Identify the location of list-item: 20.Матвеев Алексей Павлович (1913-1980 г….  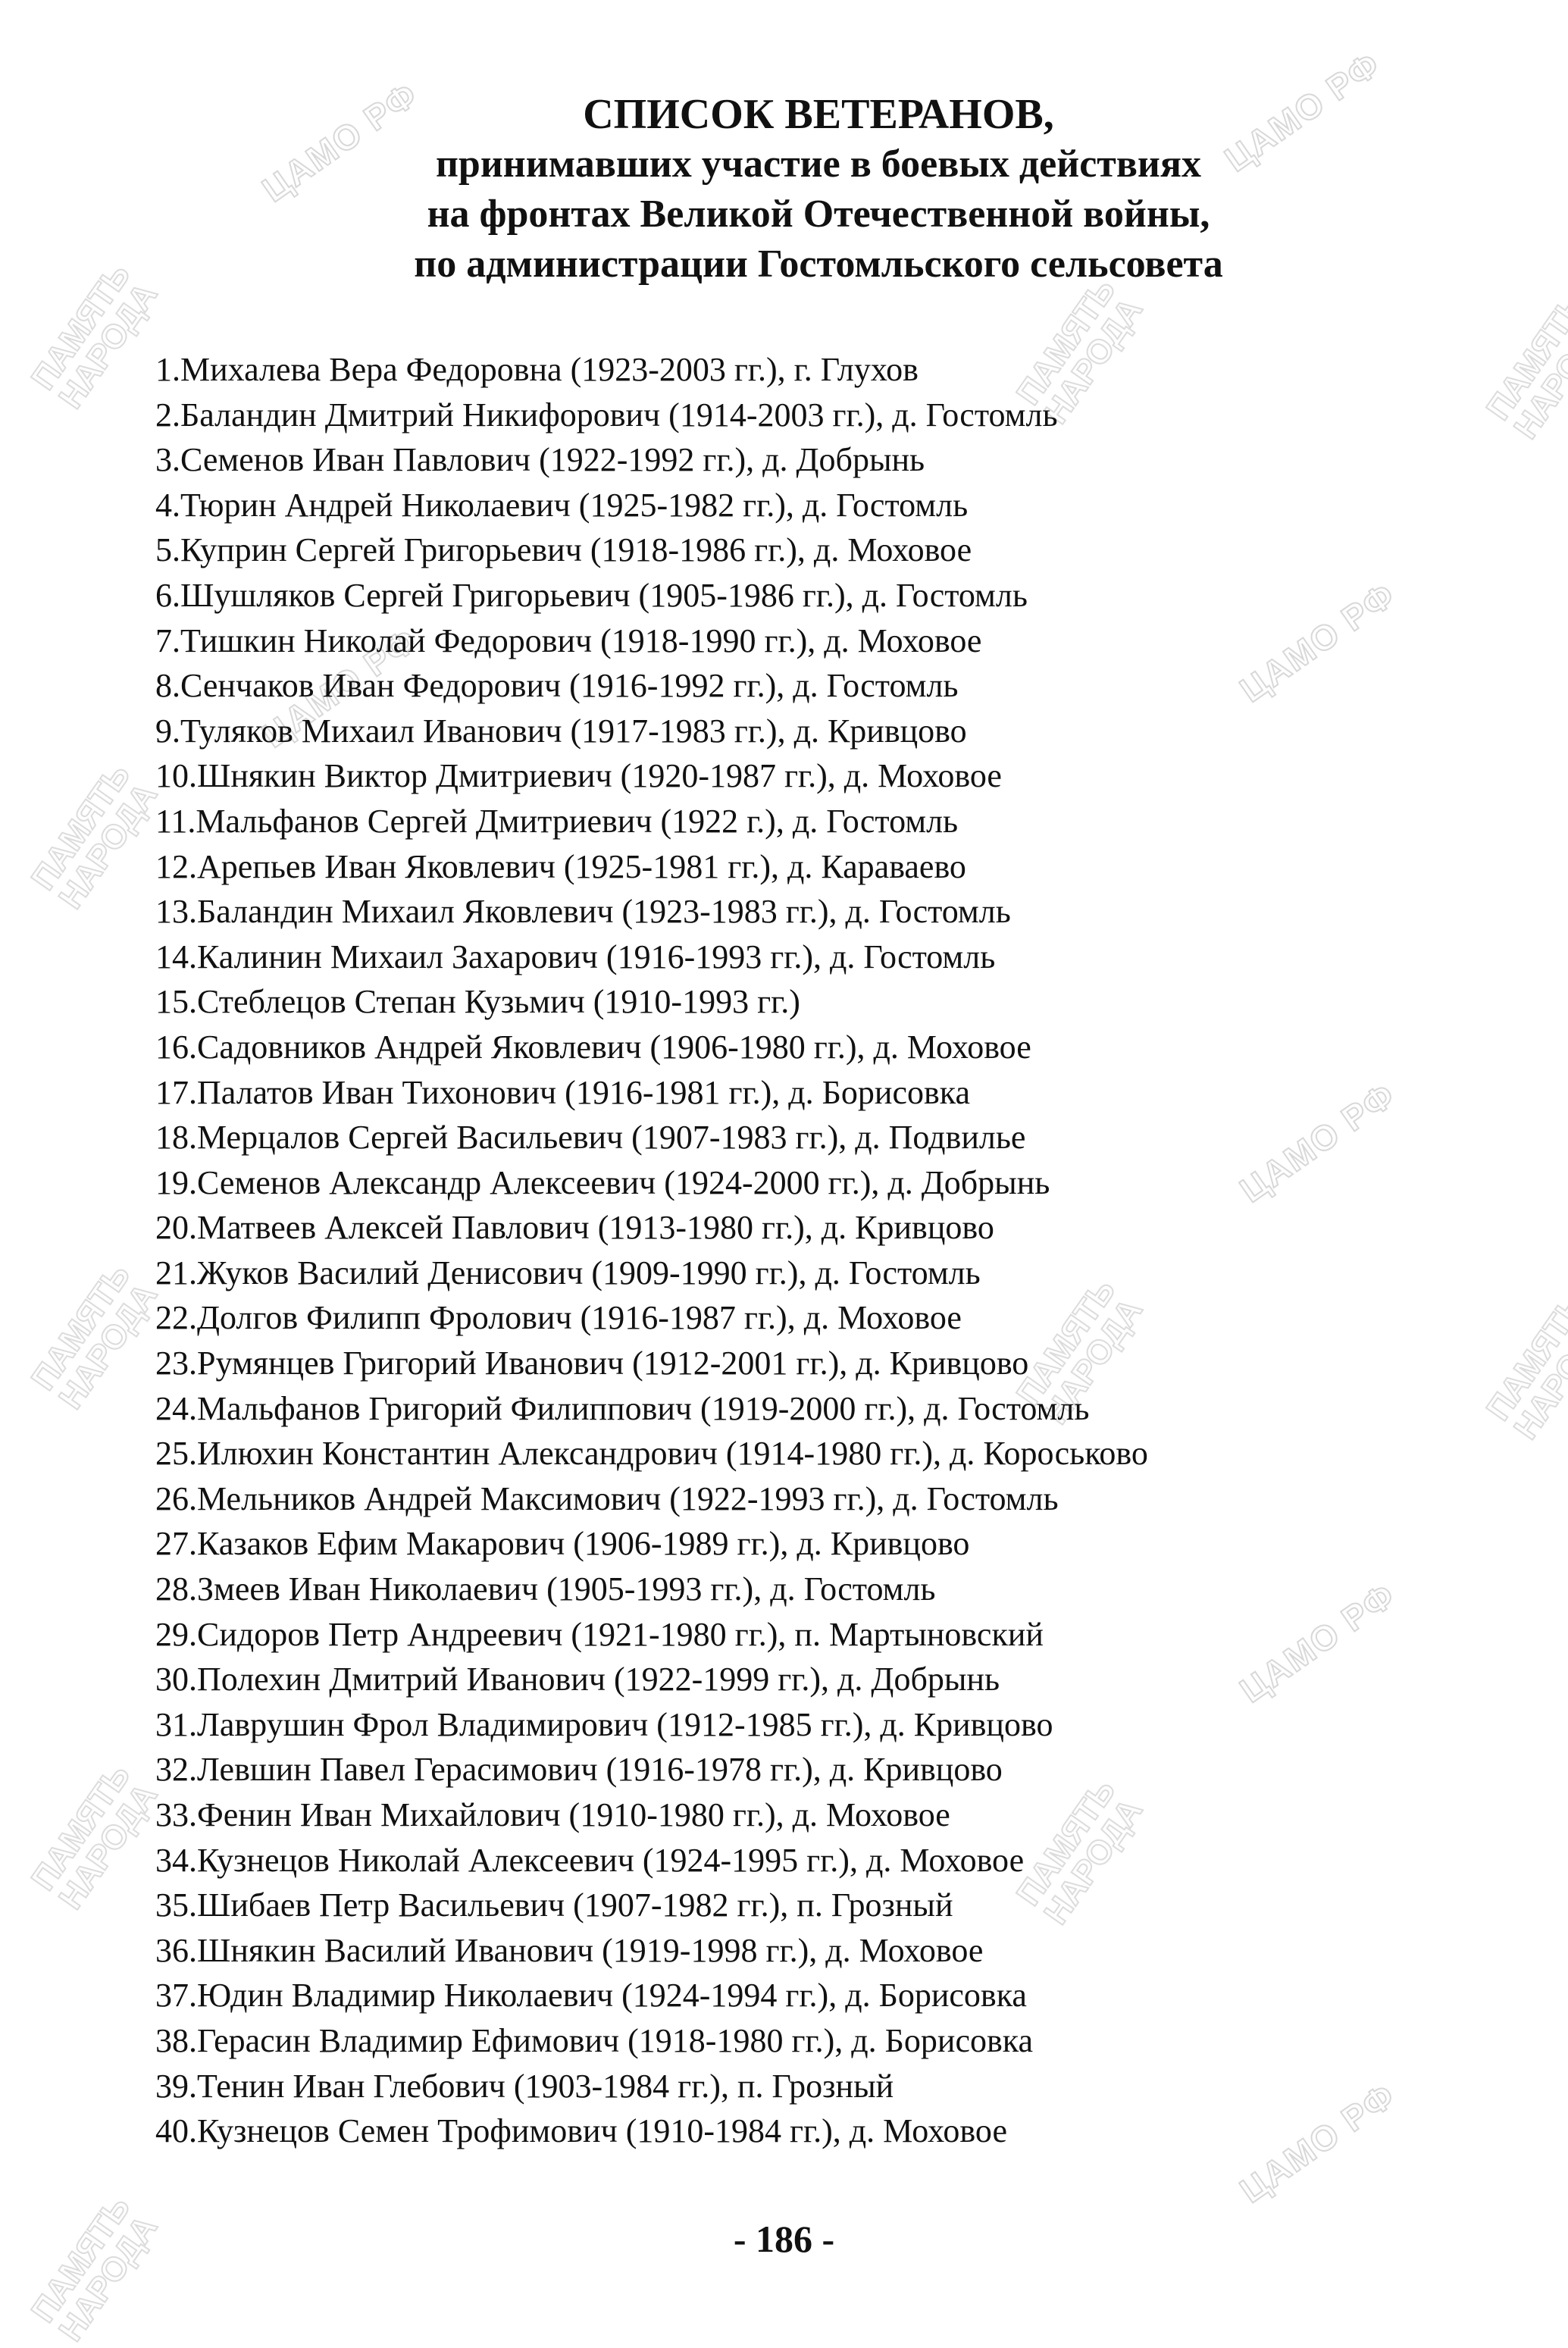
(574, 1228).